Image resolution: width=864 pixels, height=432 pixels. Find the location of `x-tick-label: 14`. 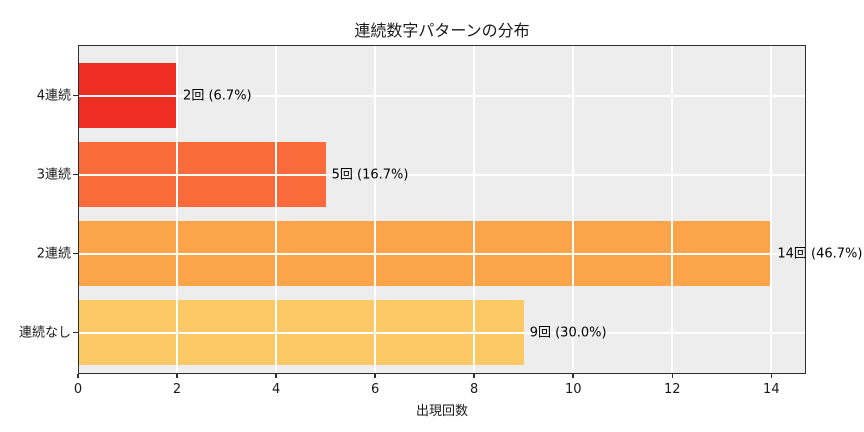

x-tick-label: 14 is located at coordinates (771, 389).